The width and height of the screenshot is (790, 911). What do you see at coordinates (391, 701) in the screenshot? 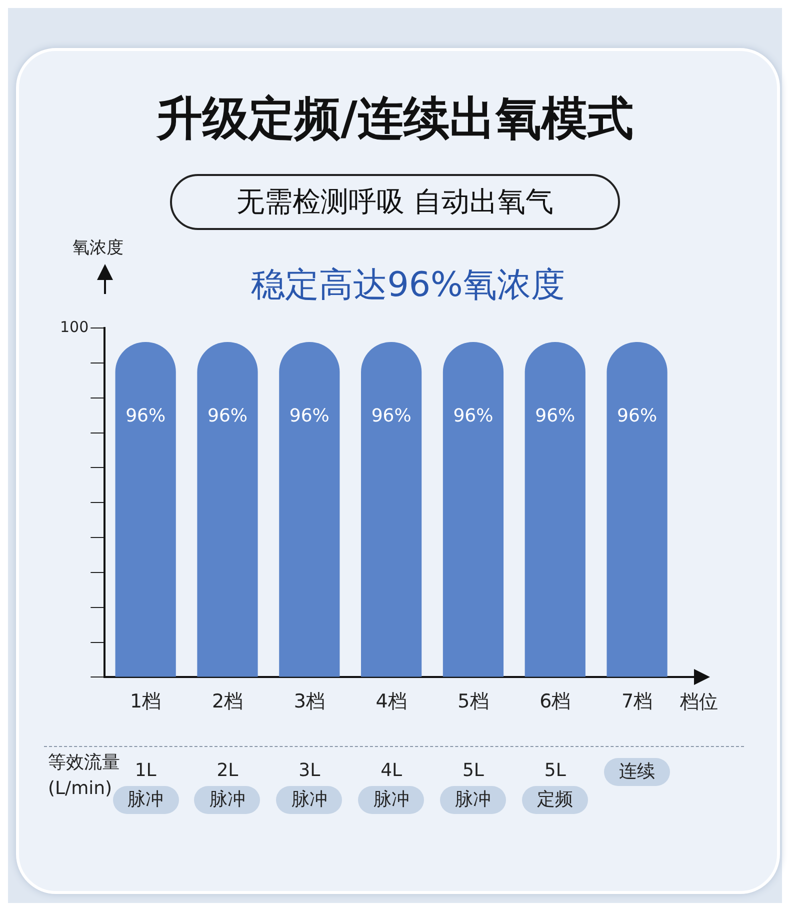
I see `x-tick-label: 4档` at bounding box center [391, 701].